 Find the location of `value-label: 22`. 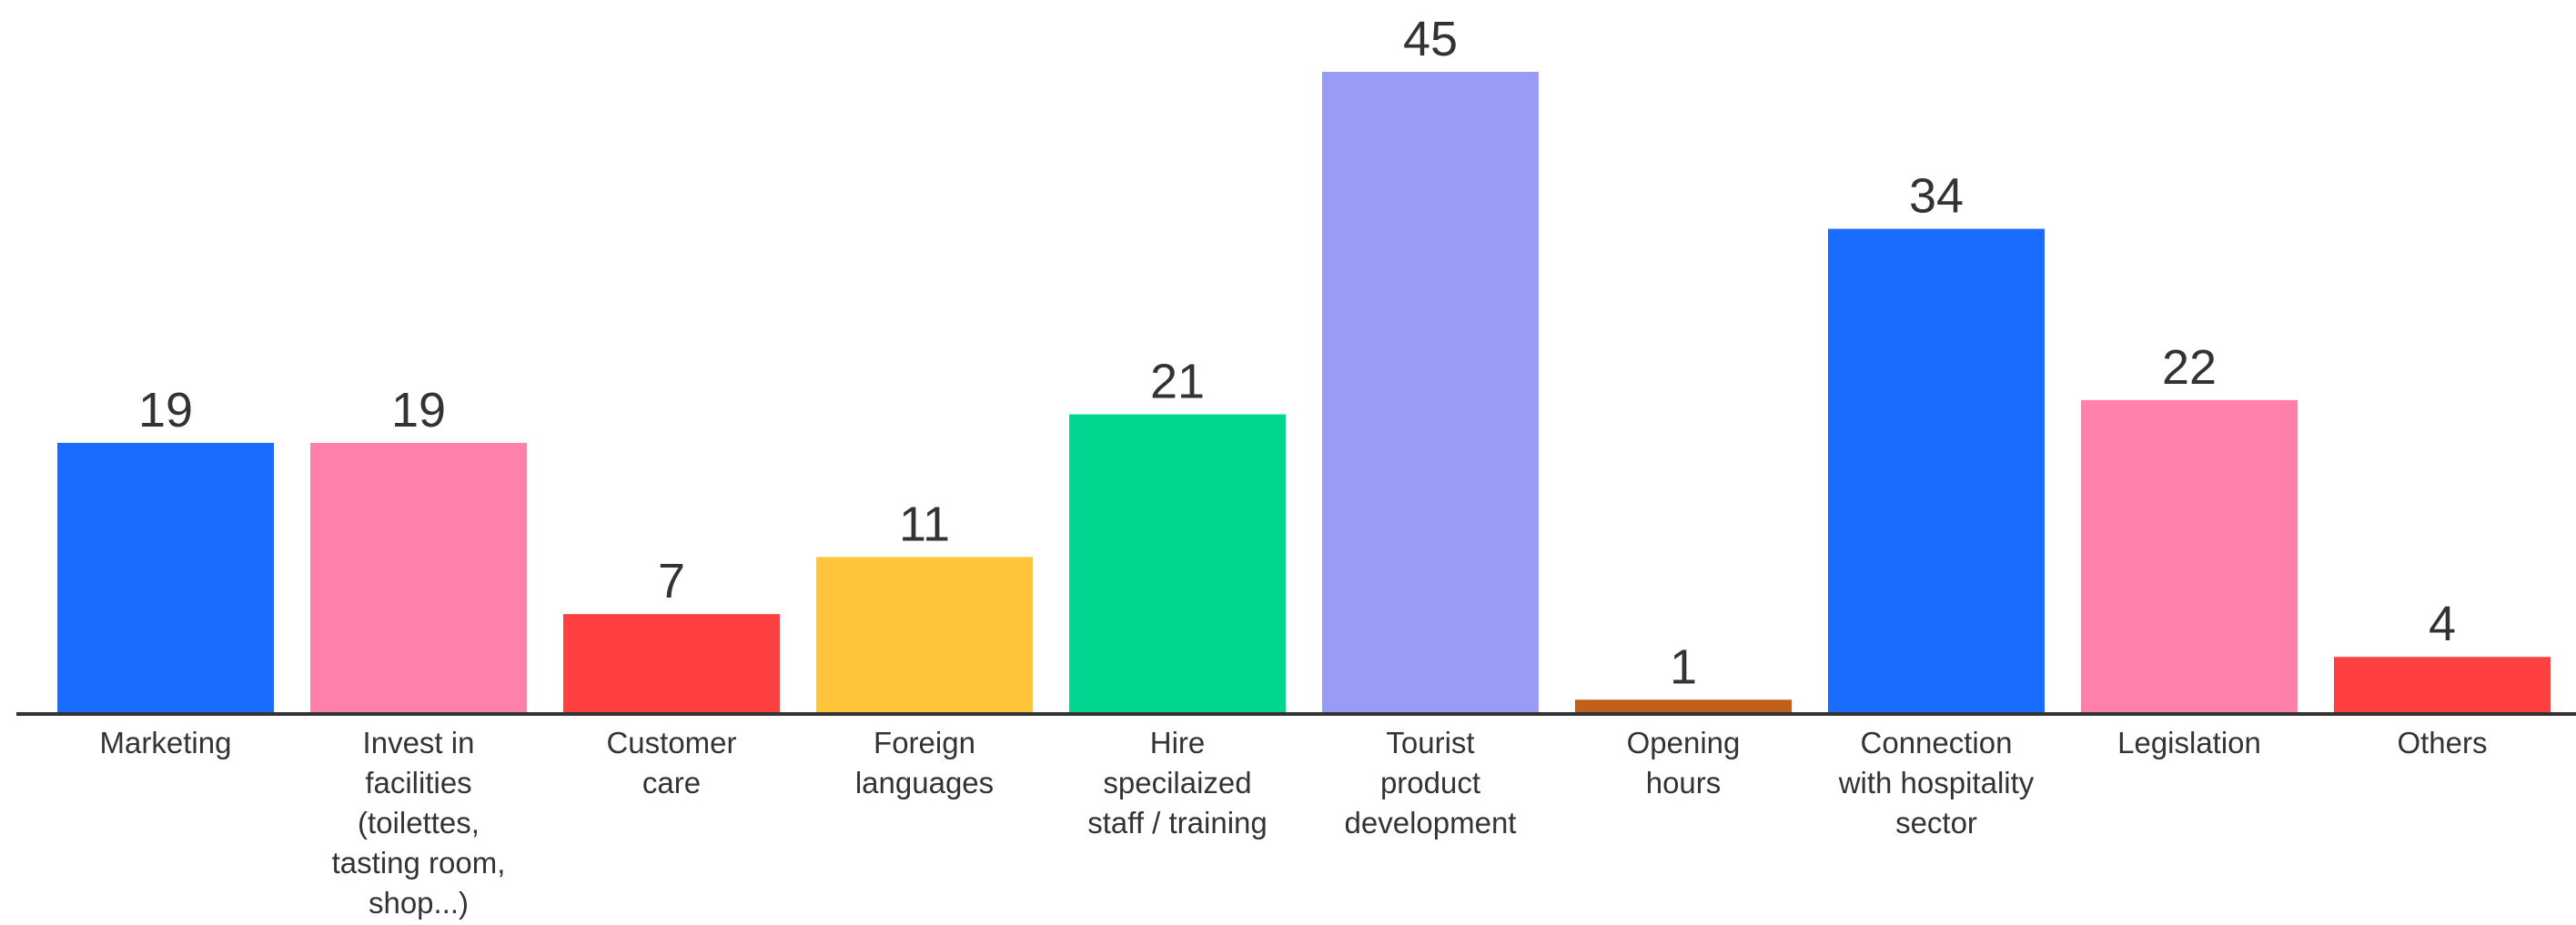

value-label: 22 is located at coordinates (2189, 368).